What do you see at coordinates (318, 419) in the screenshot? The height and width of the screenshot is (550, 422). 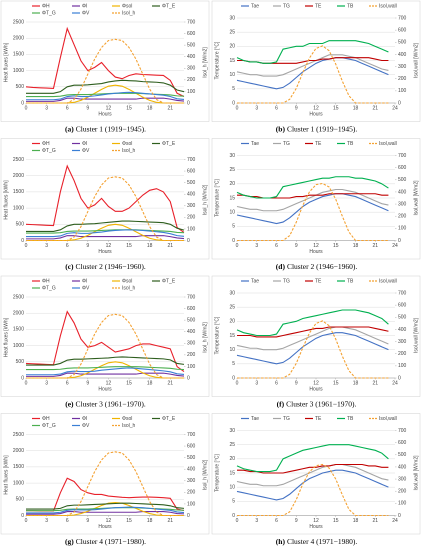 I see `legend-label: TE` at bounding box center [318, 419].